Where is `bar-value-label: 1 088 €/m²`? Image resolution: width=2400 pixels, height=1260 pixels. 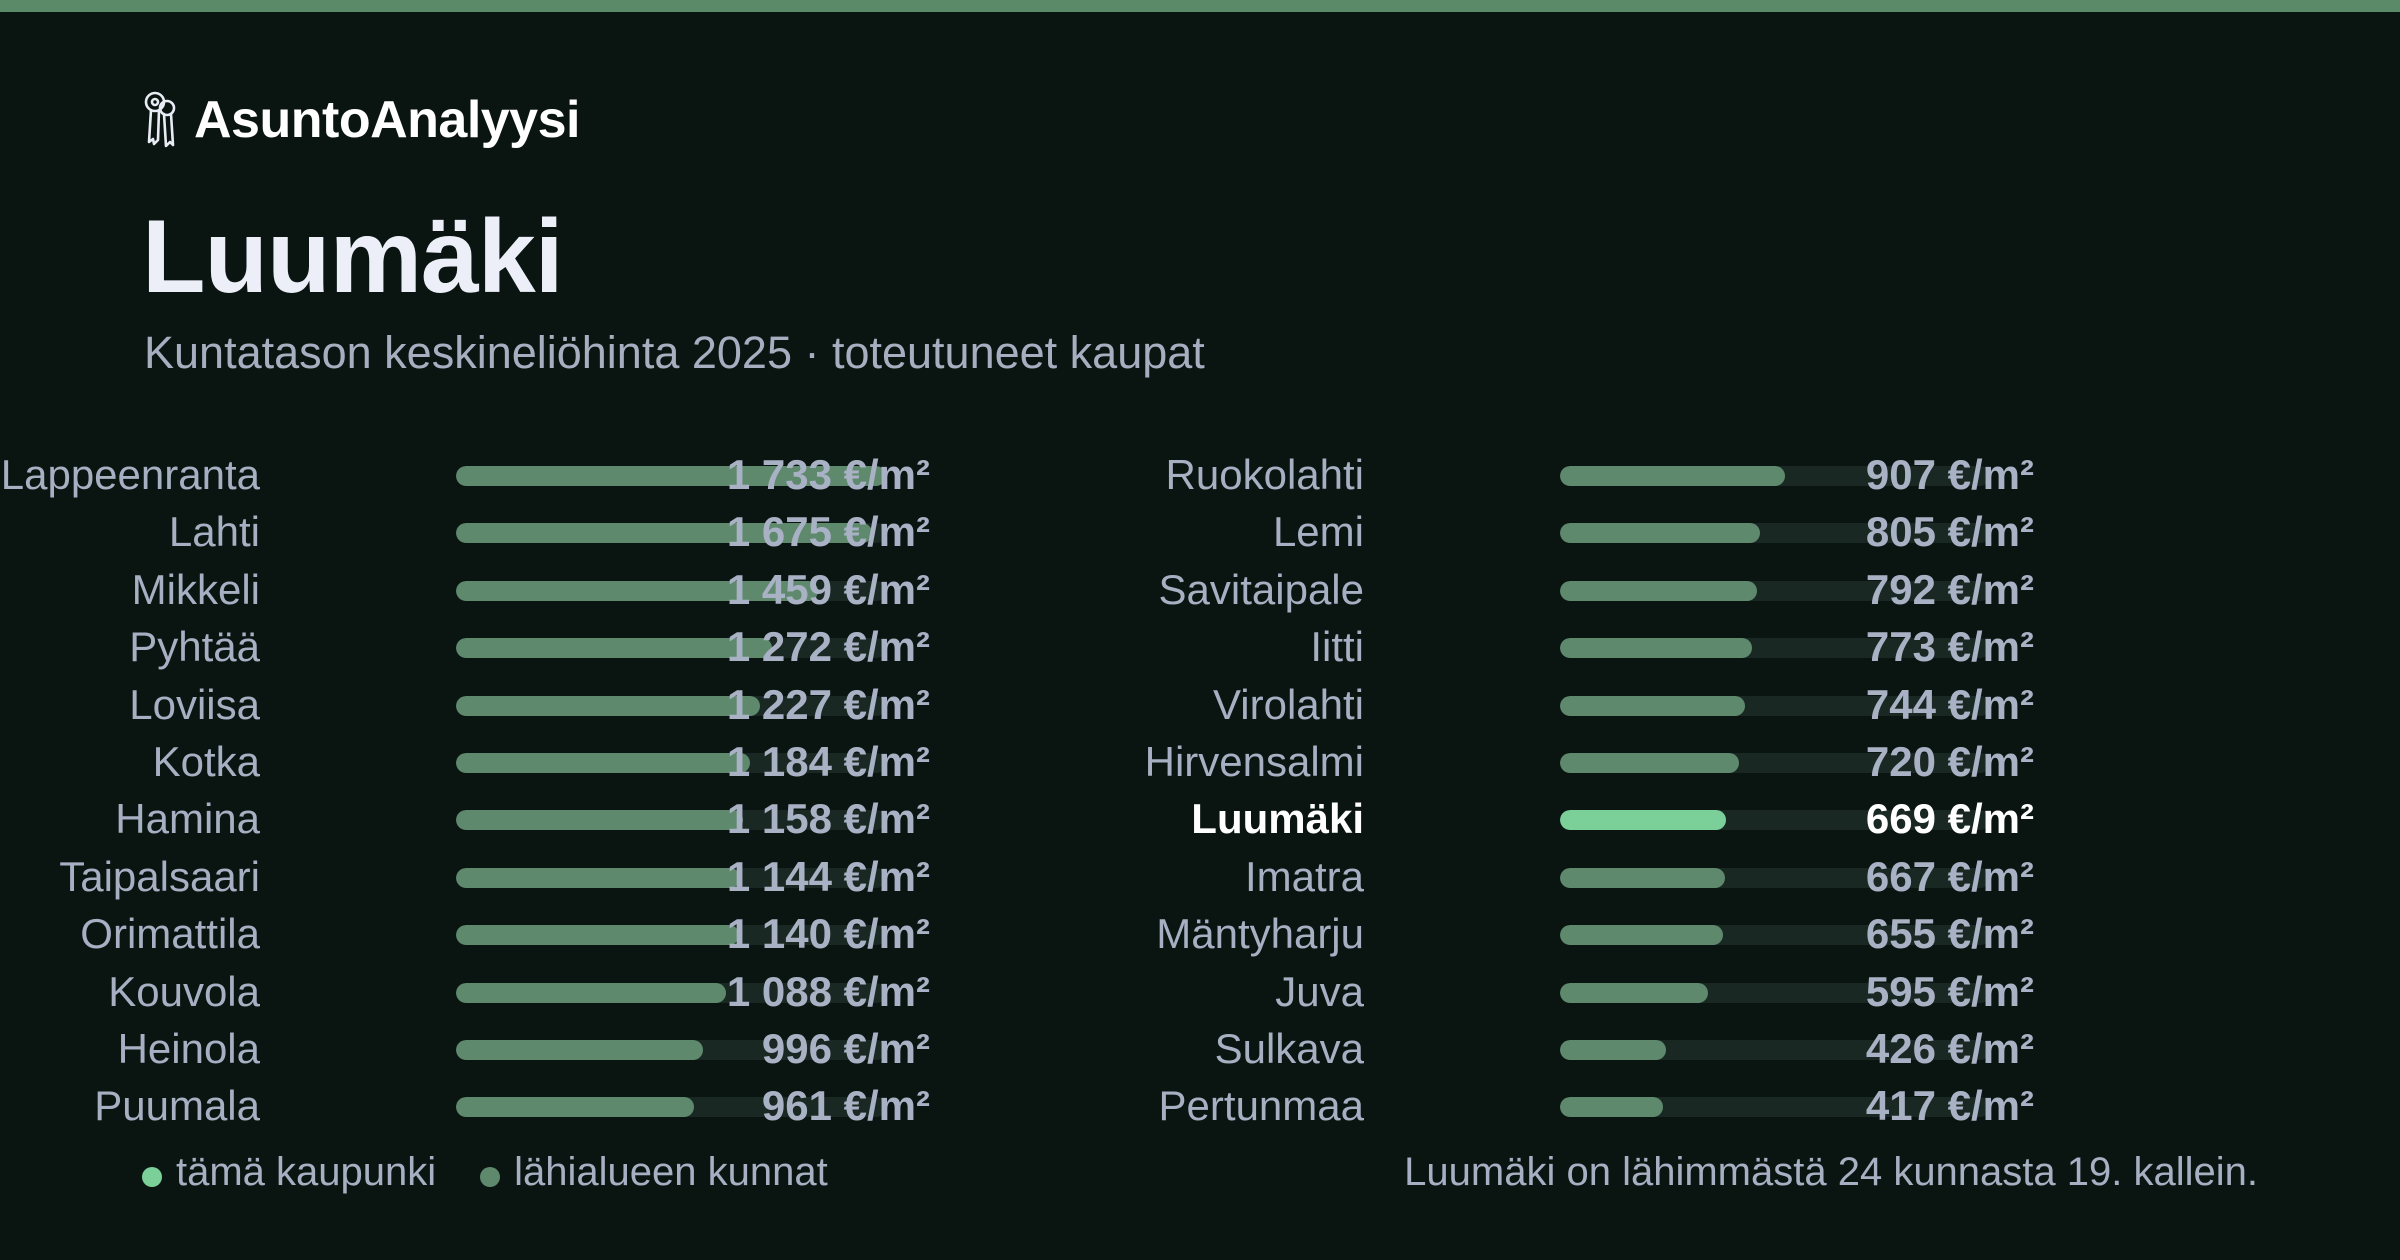 bar-value-label: 1 088 €/m² is located at coordinates (828, 991).